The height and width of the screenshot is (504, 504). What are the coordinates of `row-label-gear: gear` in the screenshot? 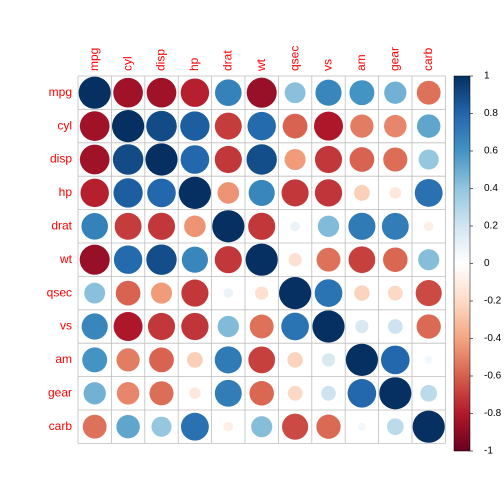 It's located at (60, 392).